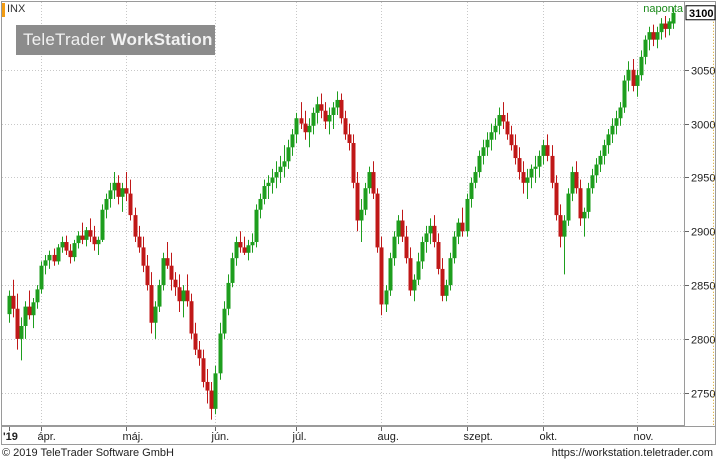  What do you see at coordinates (703, 395) in the screenshot?
I see `y-tick-label: 2750` at bounding box center [703, 395].